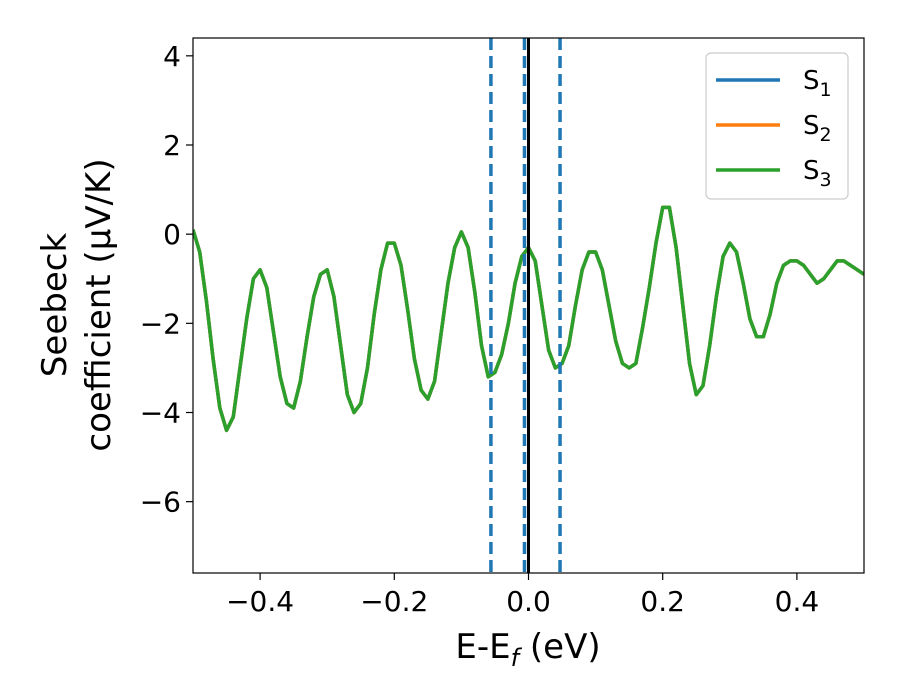 This screenshot has width=900, height=700. I want to click on x-axis: −0.4 −0.2 0.0 0.2 0.4, so click(522, 595).